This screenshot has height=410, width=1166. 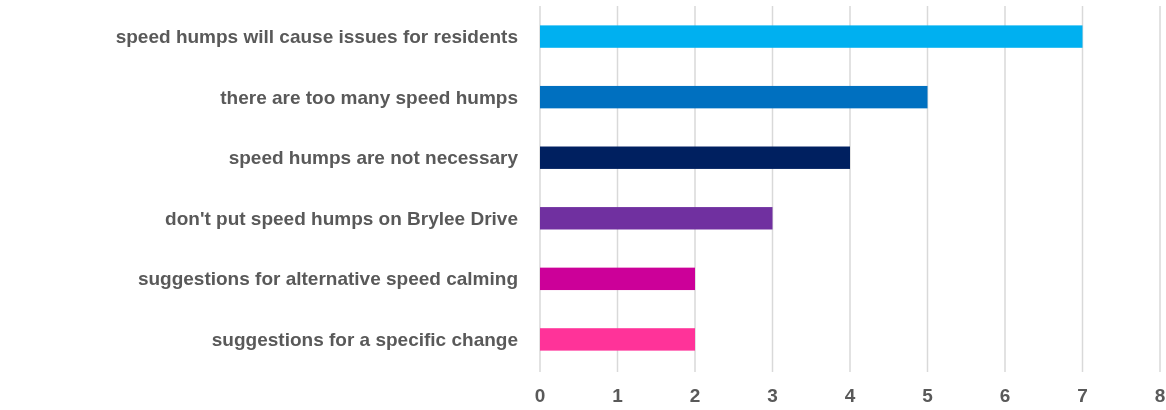 What do you see at coordinates (364, 340) in the screenshot?
I see `y-tick-label: suggestions for a specific change` at bounding box center [364, 340].